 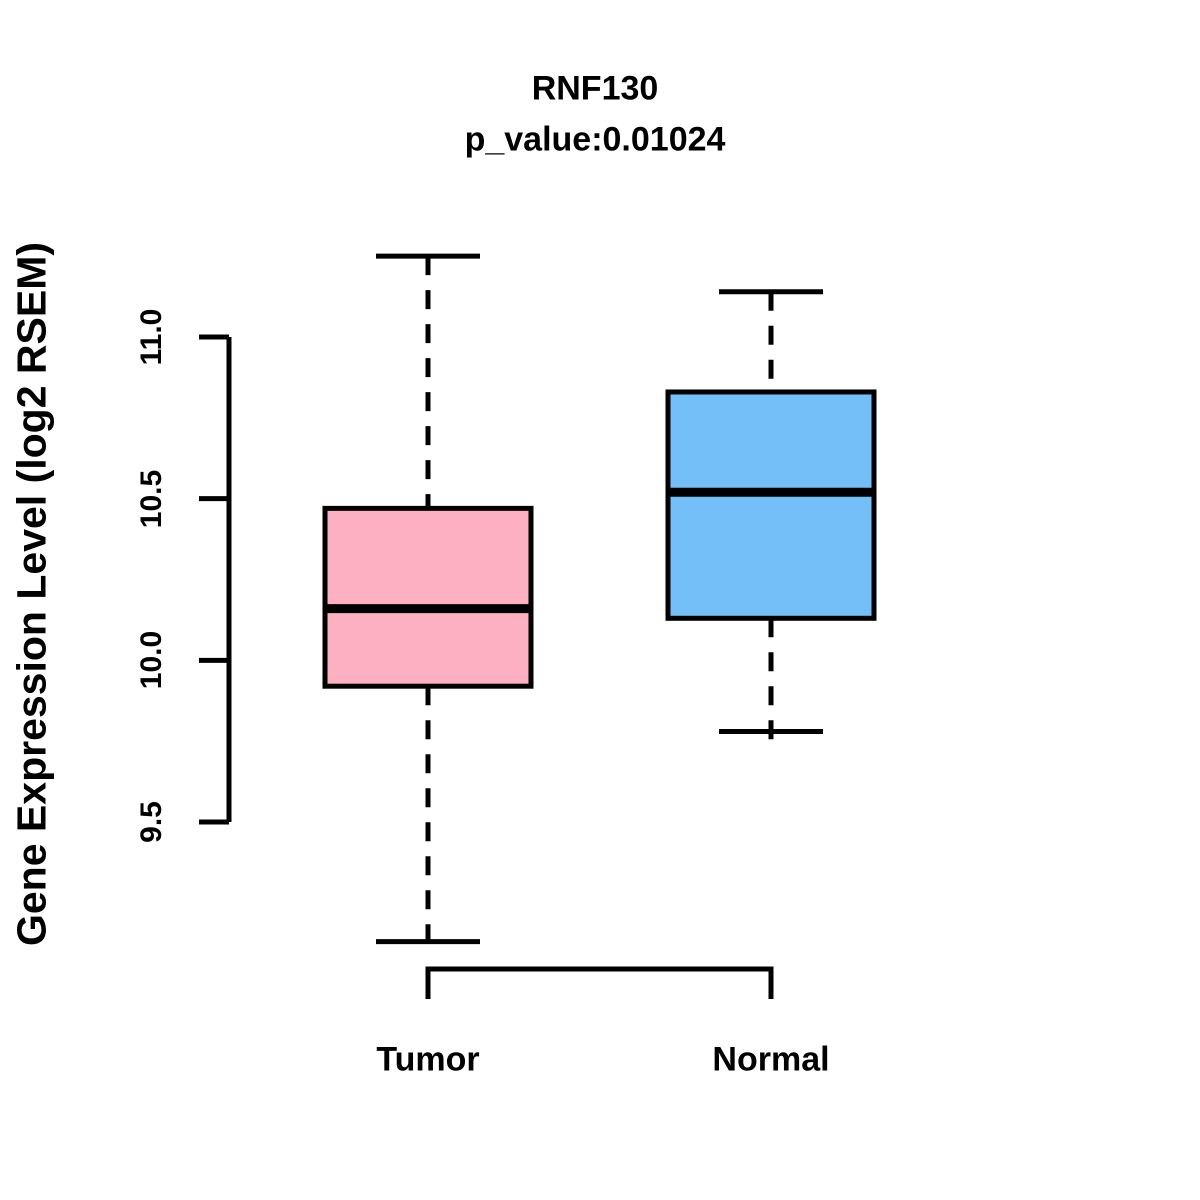 What do you see at coordinates (428, 1059) in the screenshot?
I see `x-category-label-tumor: Tumor` at bounding box center [428, 1059].